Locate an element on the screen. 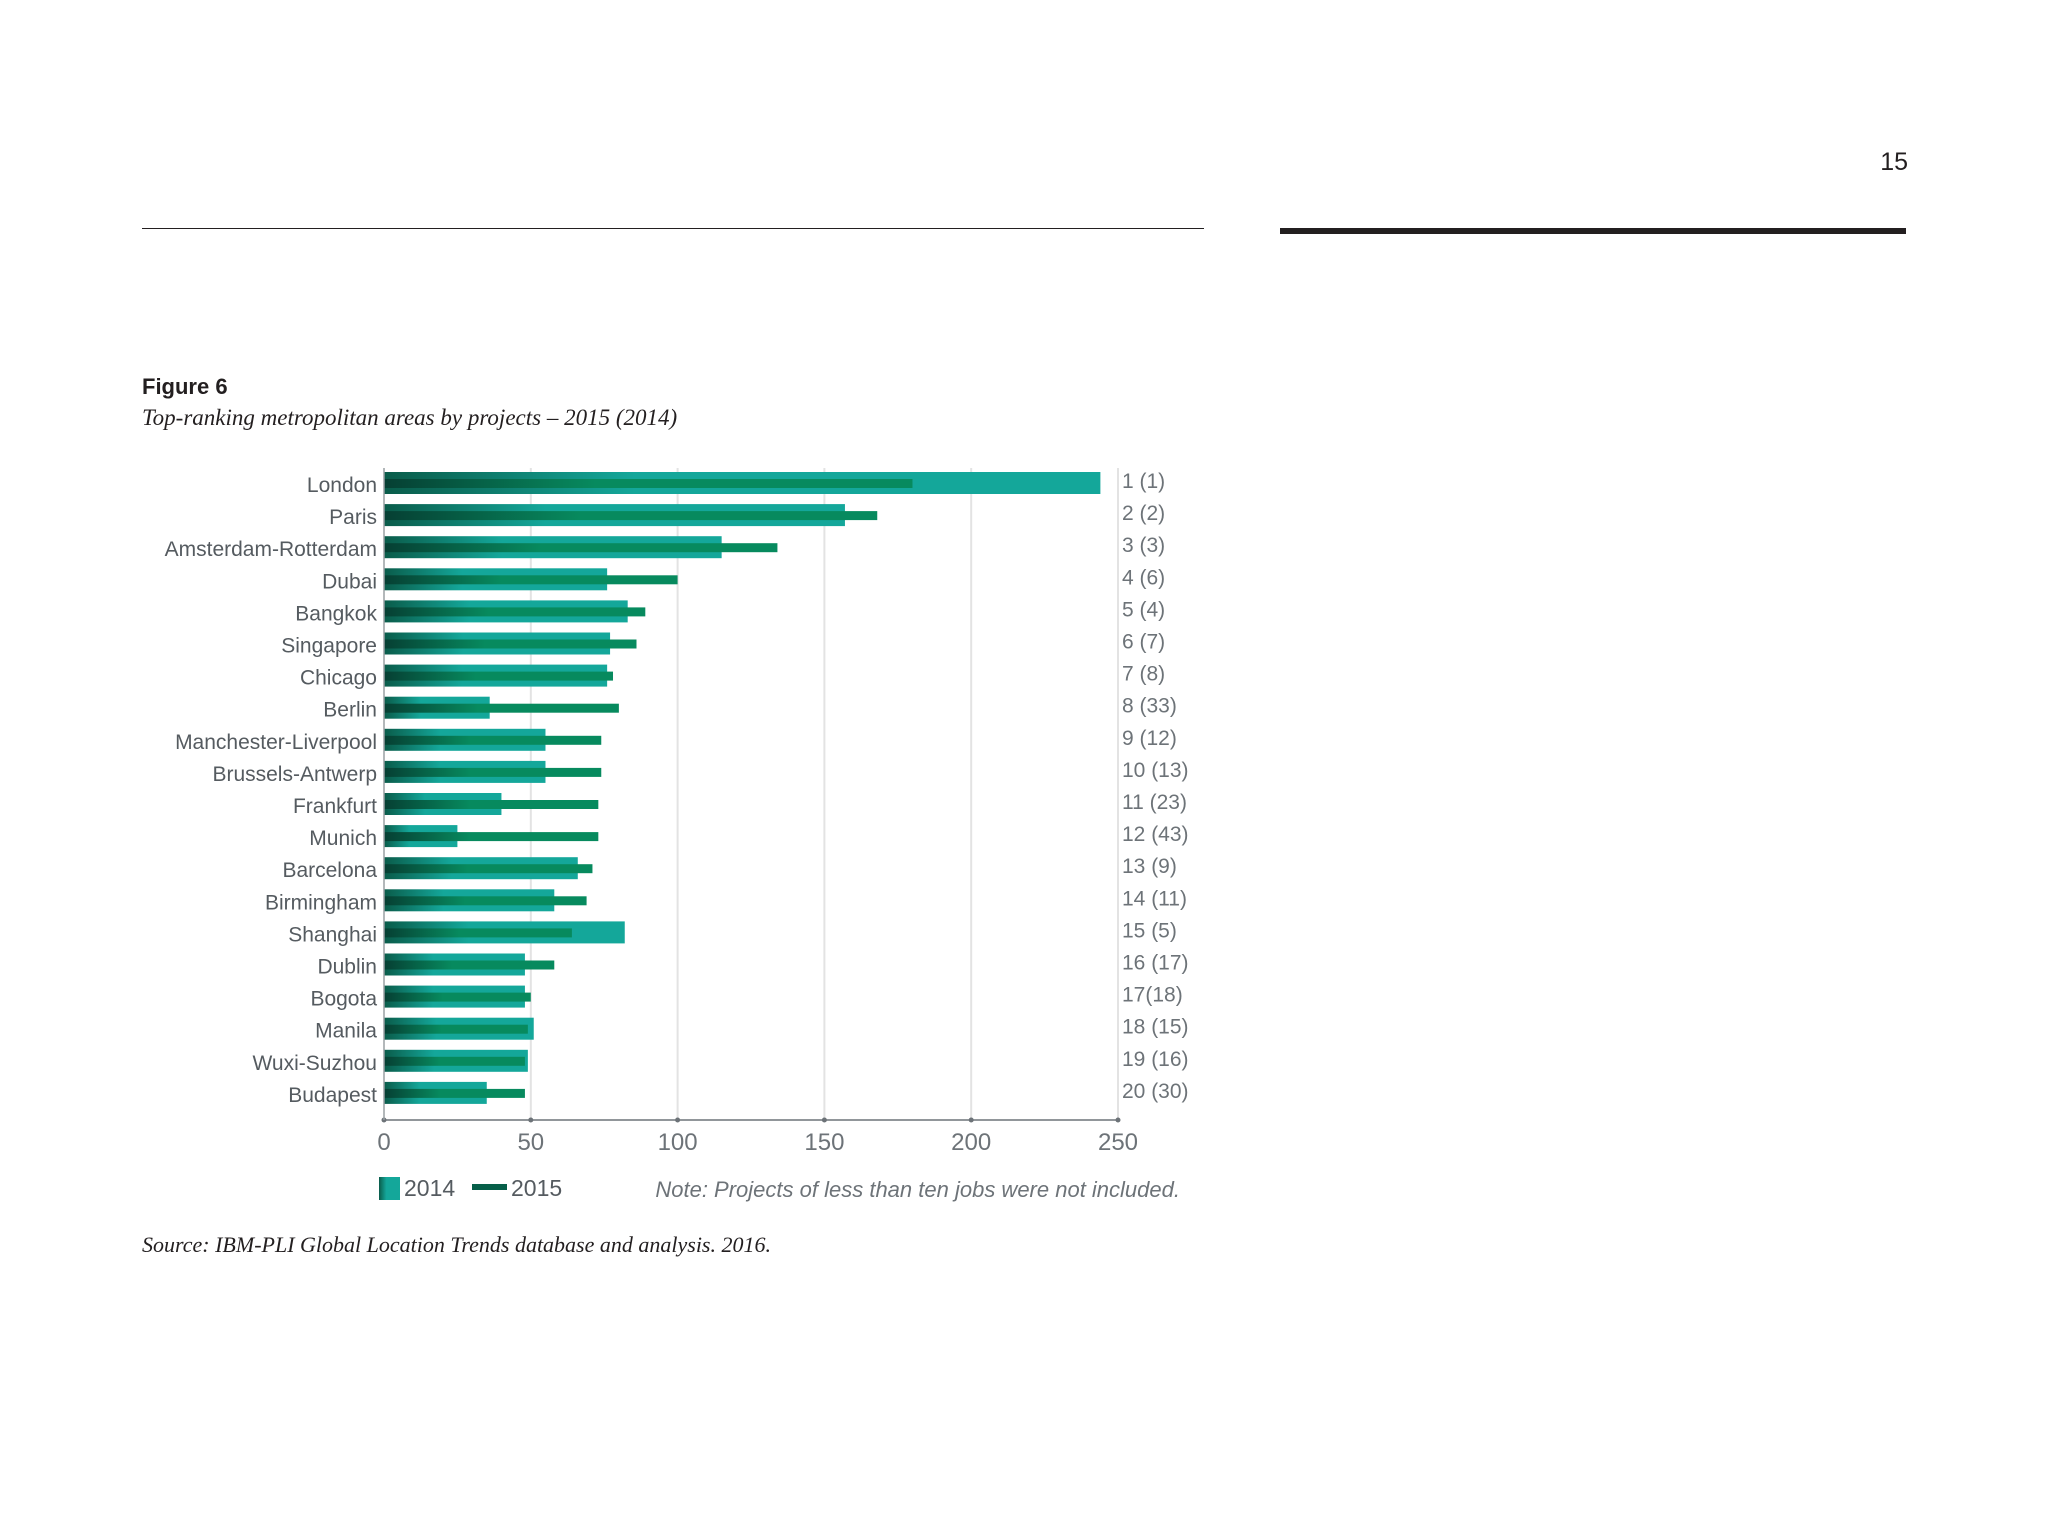 The image size is (2048, 1536). page-number: 15 is located at coordinates (1894, 162).